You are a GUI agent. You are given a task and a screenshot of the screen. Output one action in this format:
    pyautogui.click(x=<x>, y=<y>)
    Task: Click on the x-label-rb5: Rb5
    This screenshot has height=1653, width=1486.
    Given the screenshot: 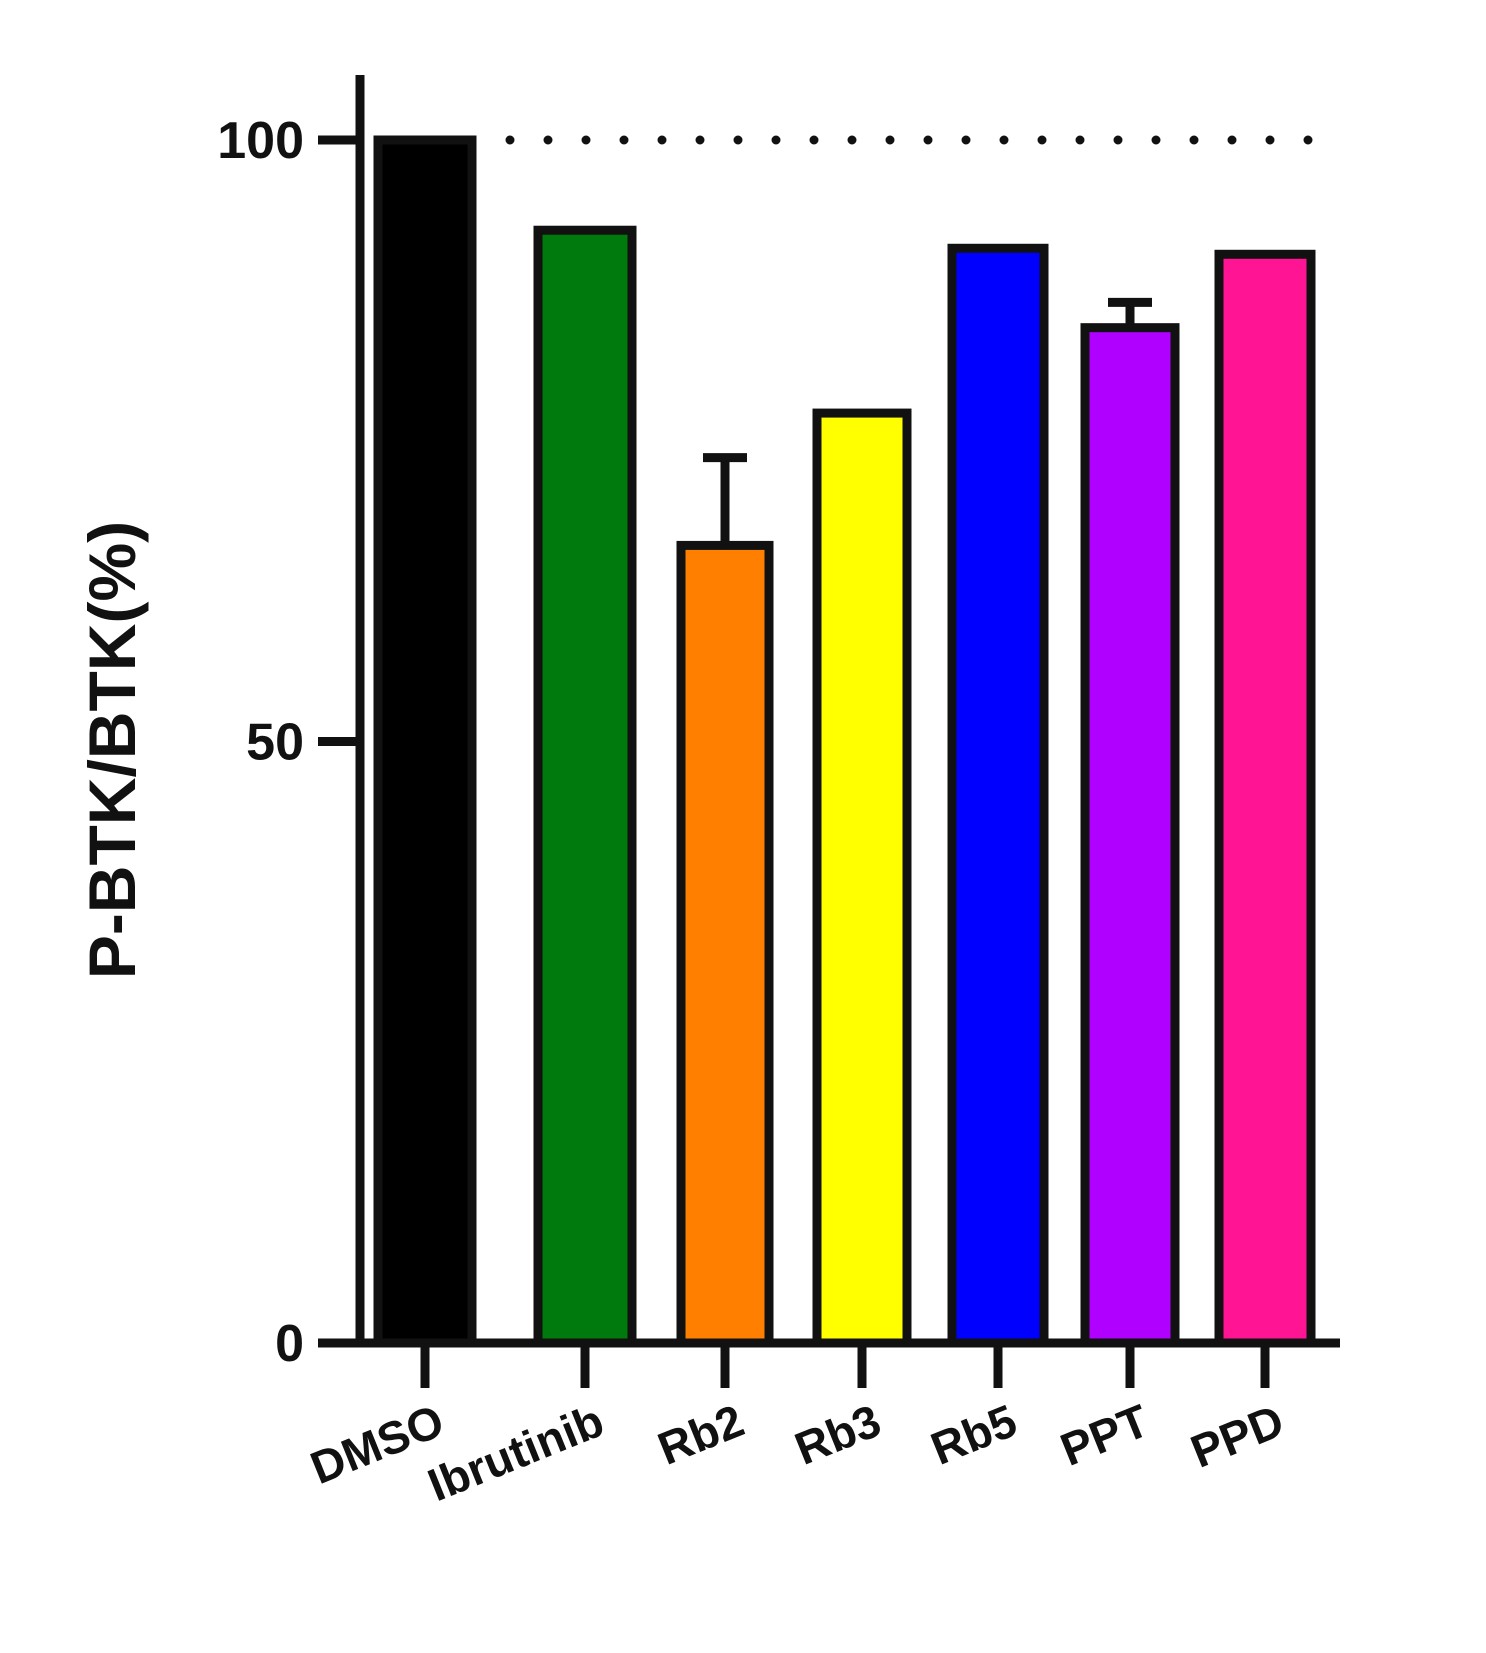 What is the action you would take?
    pyautogui.click(x=974, y=1434)
    